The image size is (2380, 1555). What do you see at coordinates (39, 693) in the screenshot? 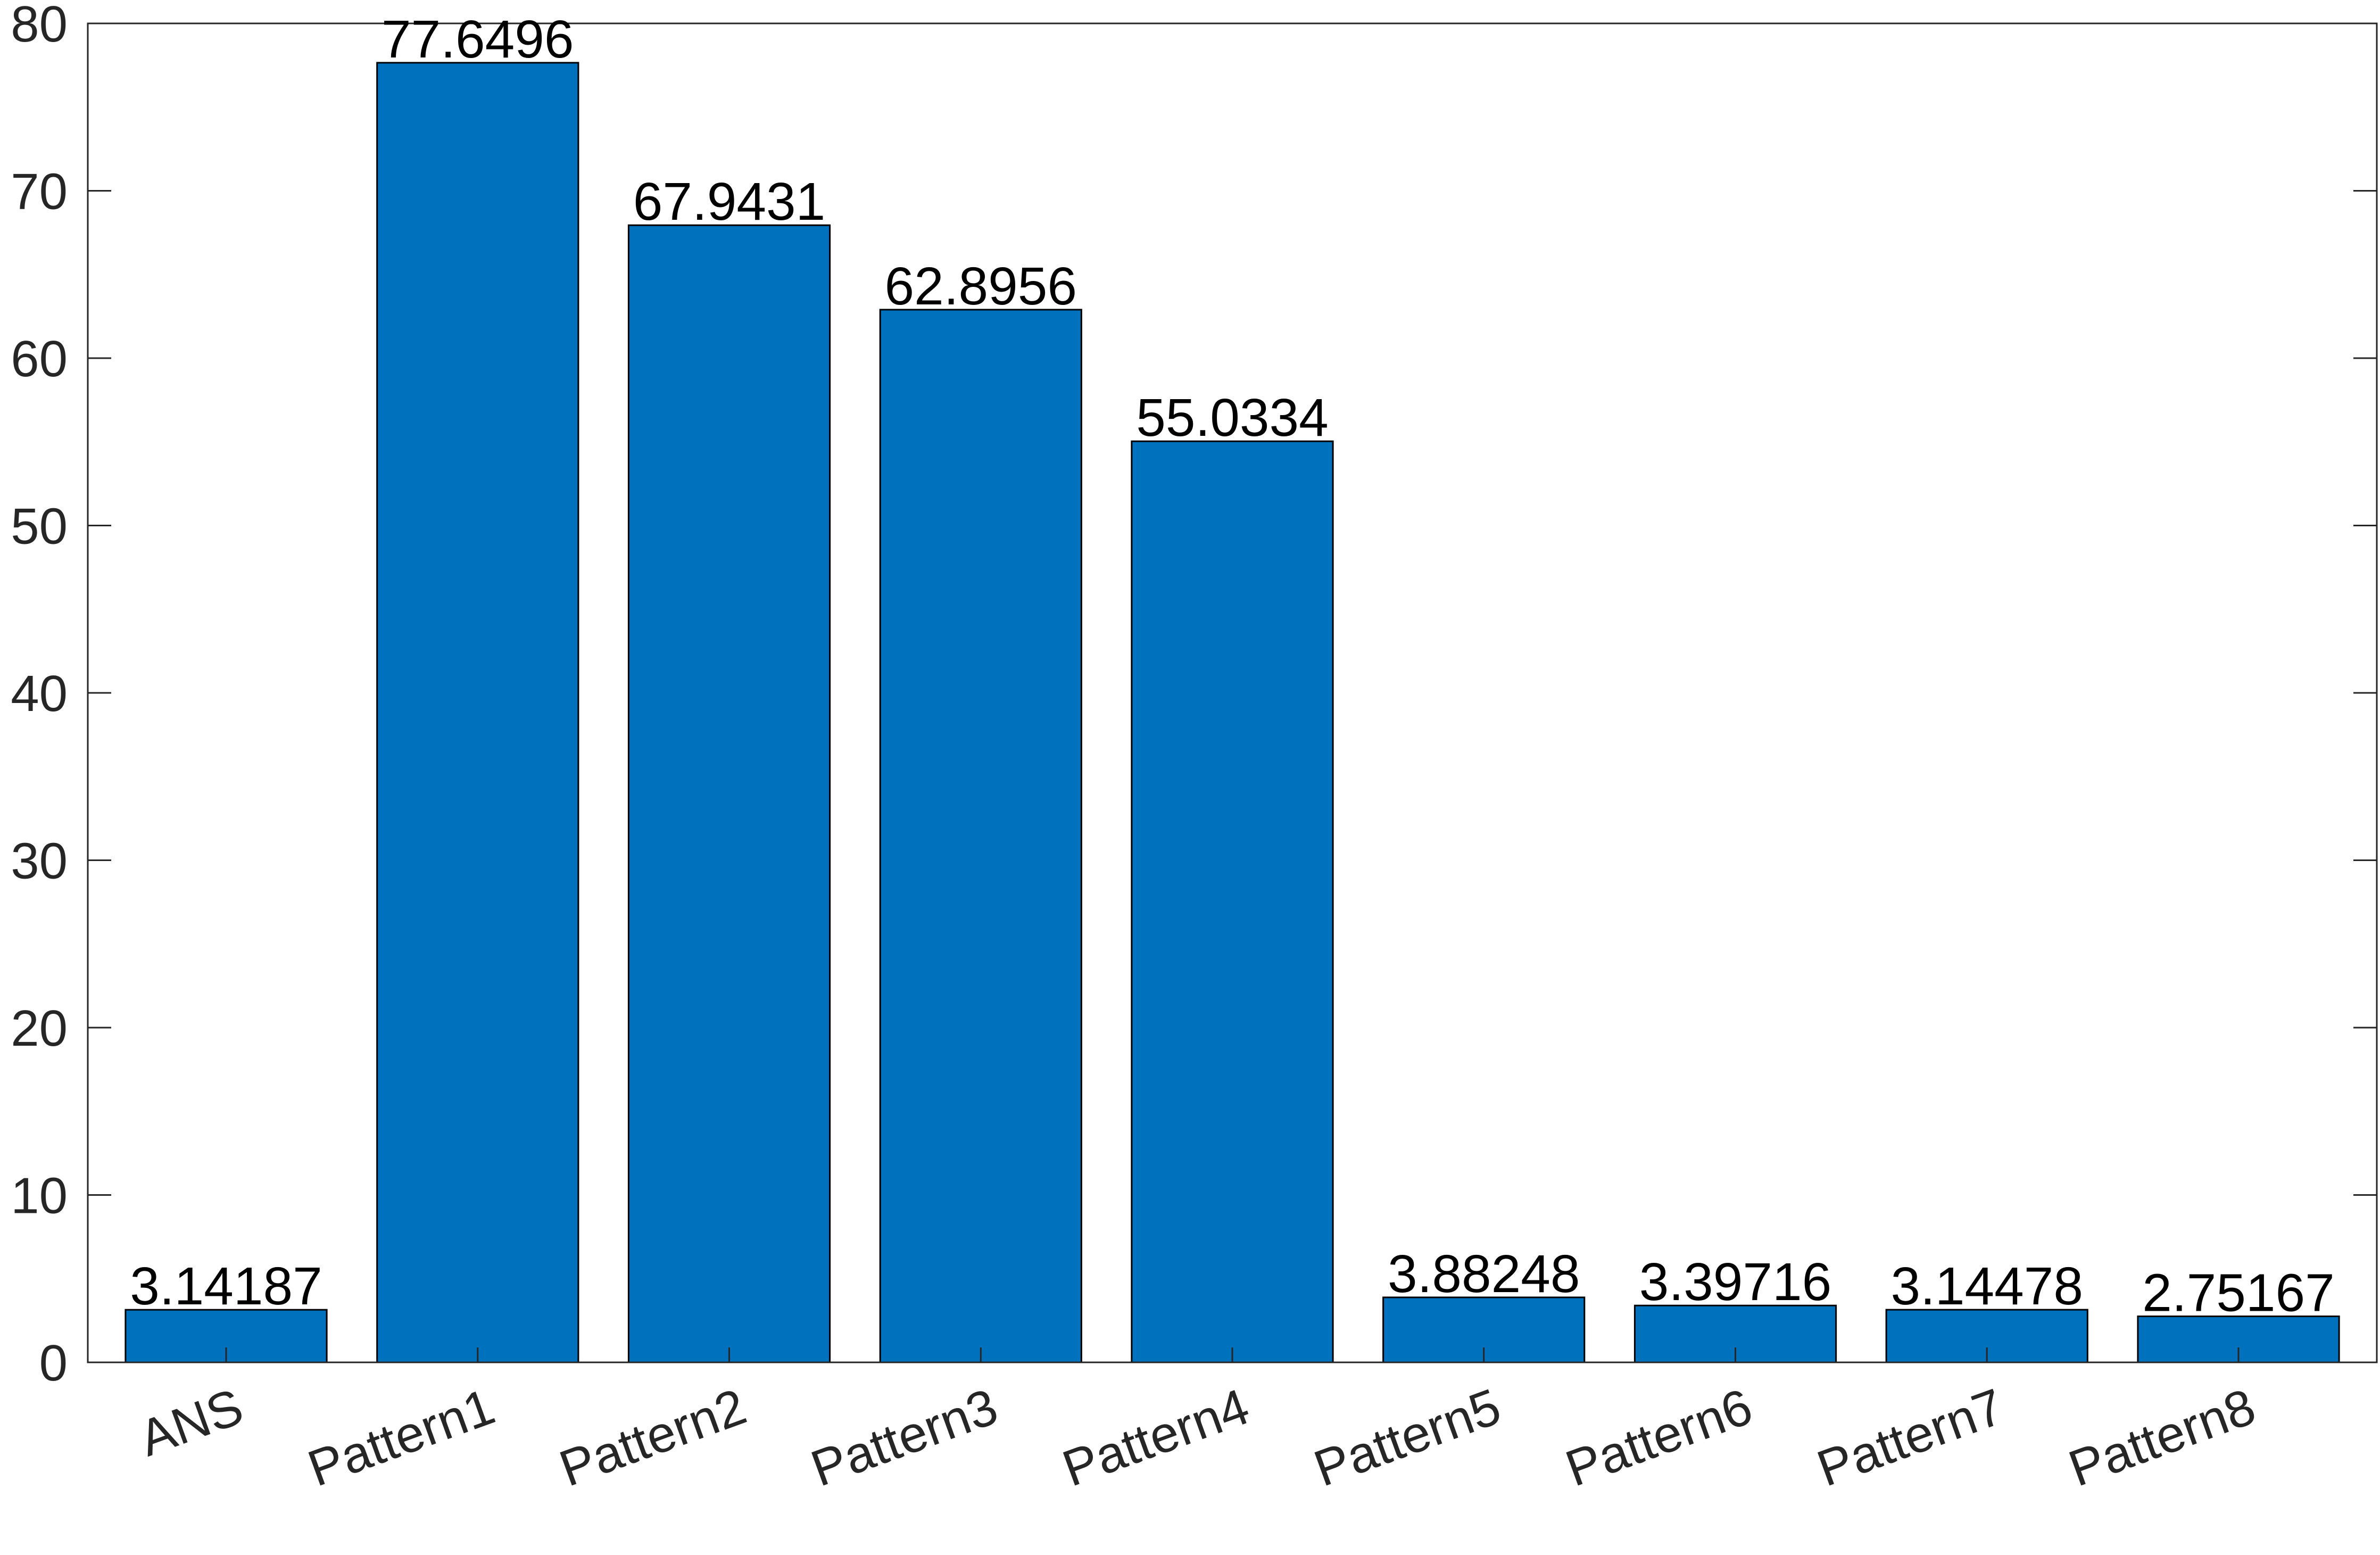
I see `y-tick-label-40: 40` at bounding box center [39, 693].